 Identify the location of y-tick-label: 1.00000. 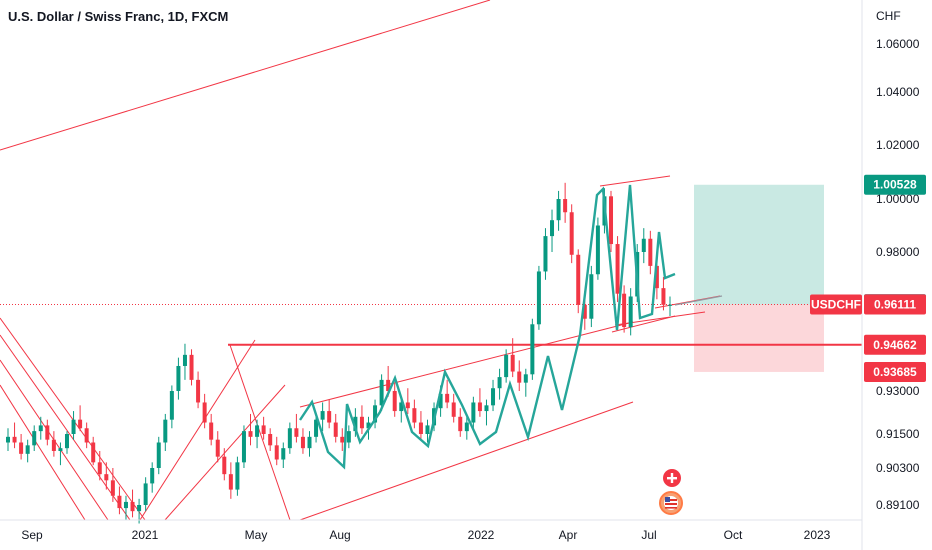
(898, 199).